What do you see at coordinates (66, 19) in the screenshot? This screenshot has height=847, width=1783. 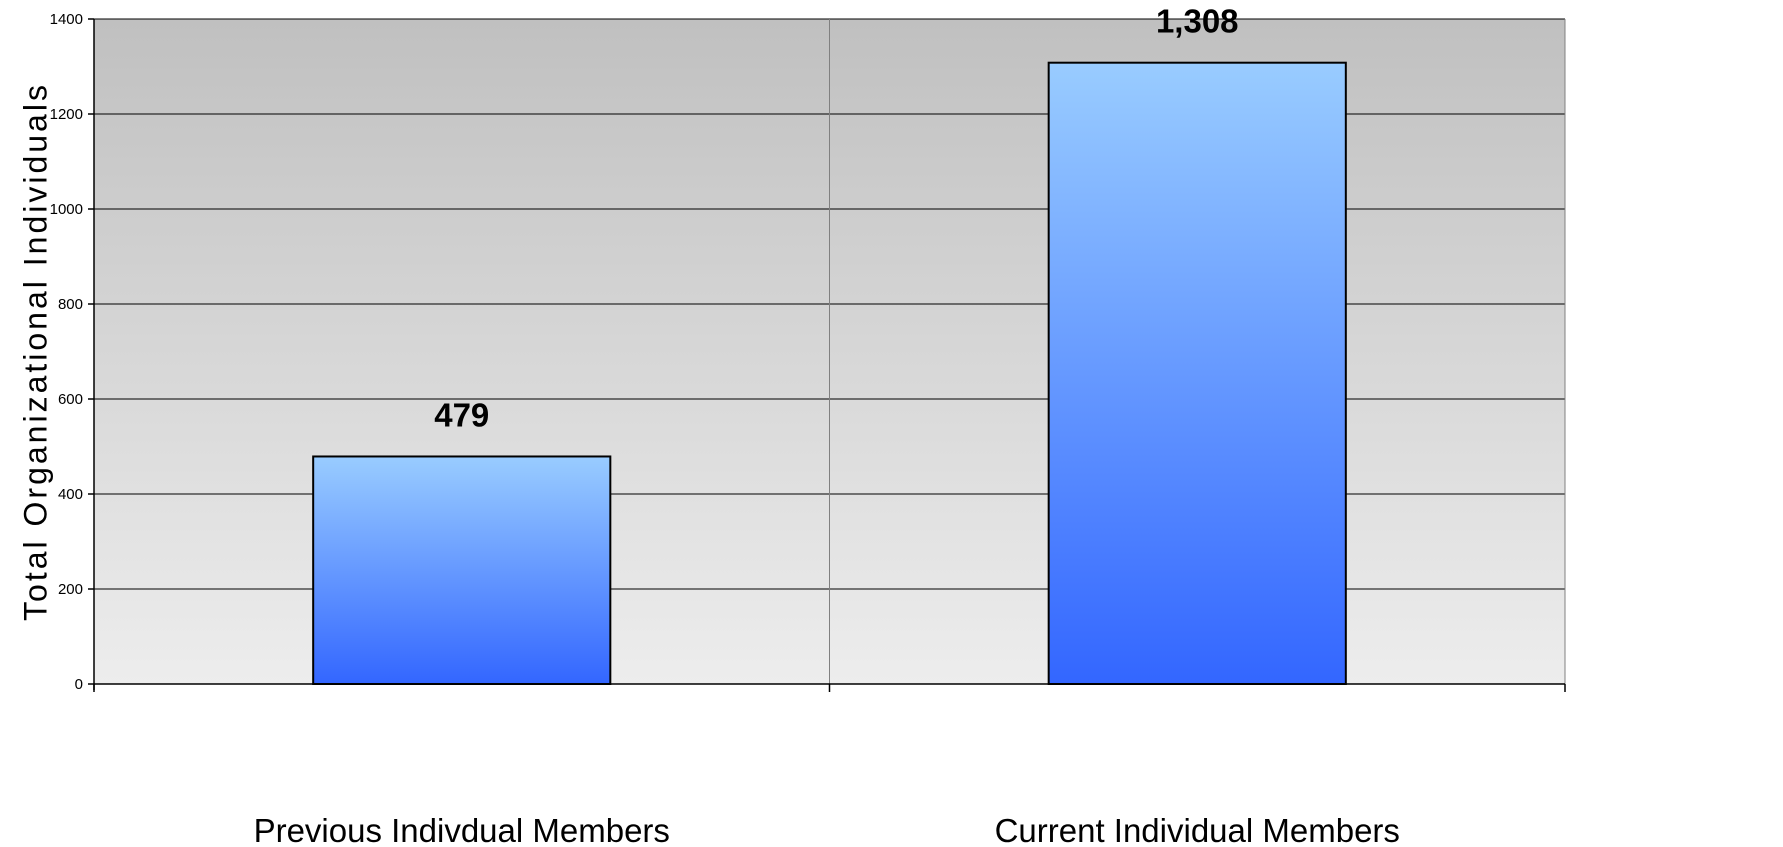 I see `y-tick-label: 1400` at bounding box center [66, 19].